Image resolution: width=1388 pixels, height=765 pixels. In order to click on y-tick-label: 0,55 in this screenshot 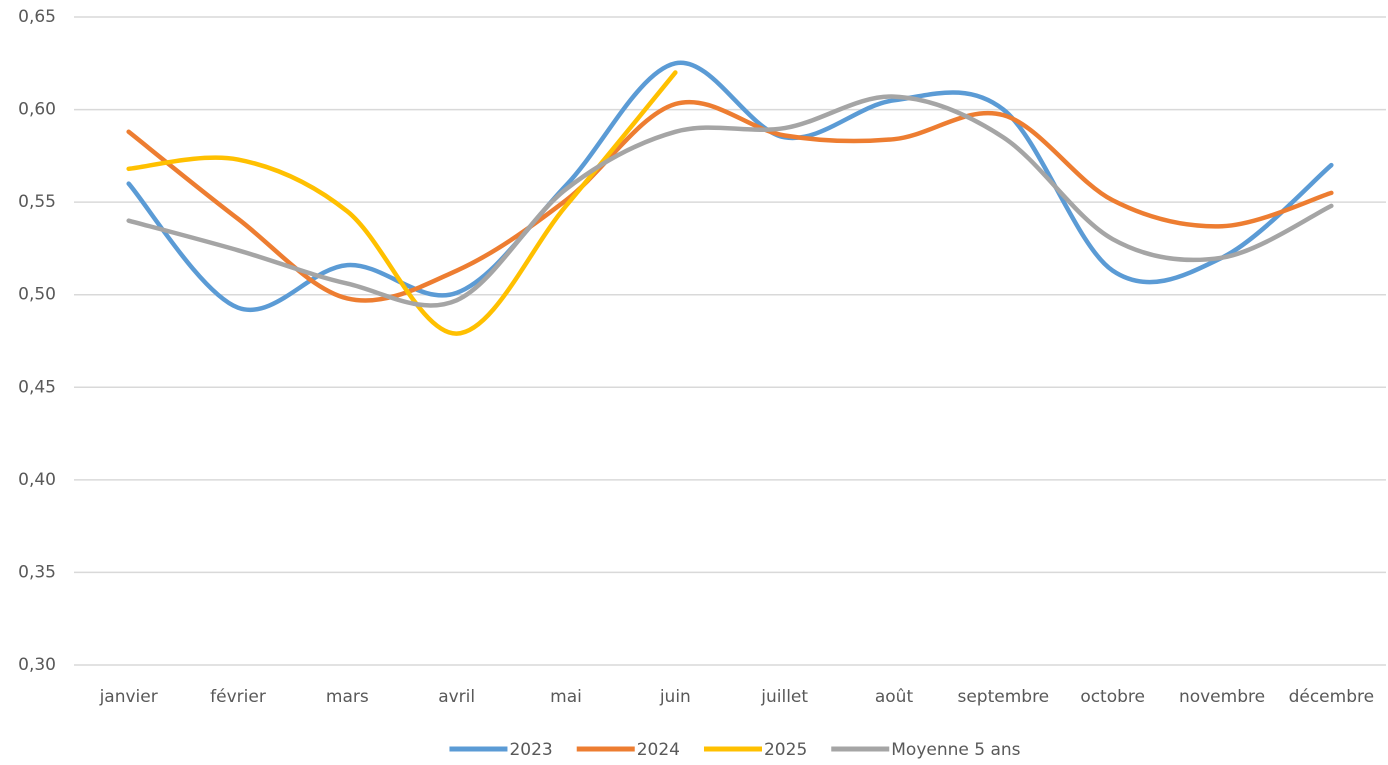, I will do `click(37, 202)`.